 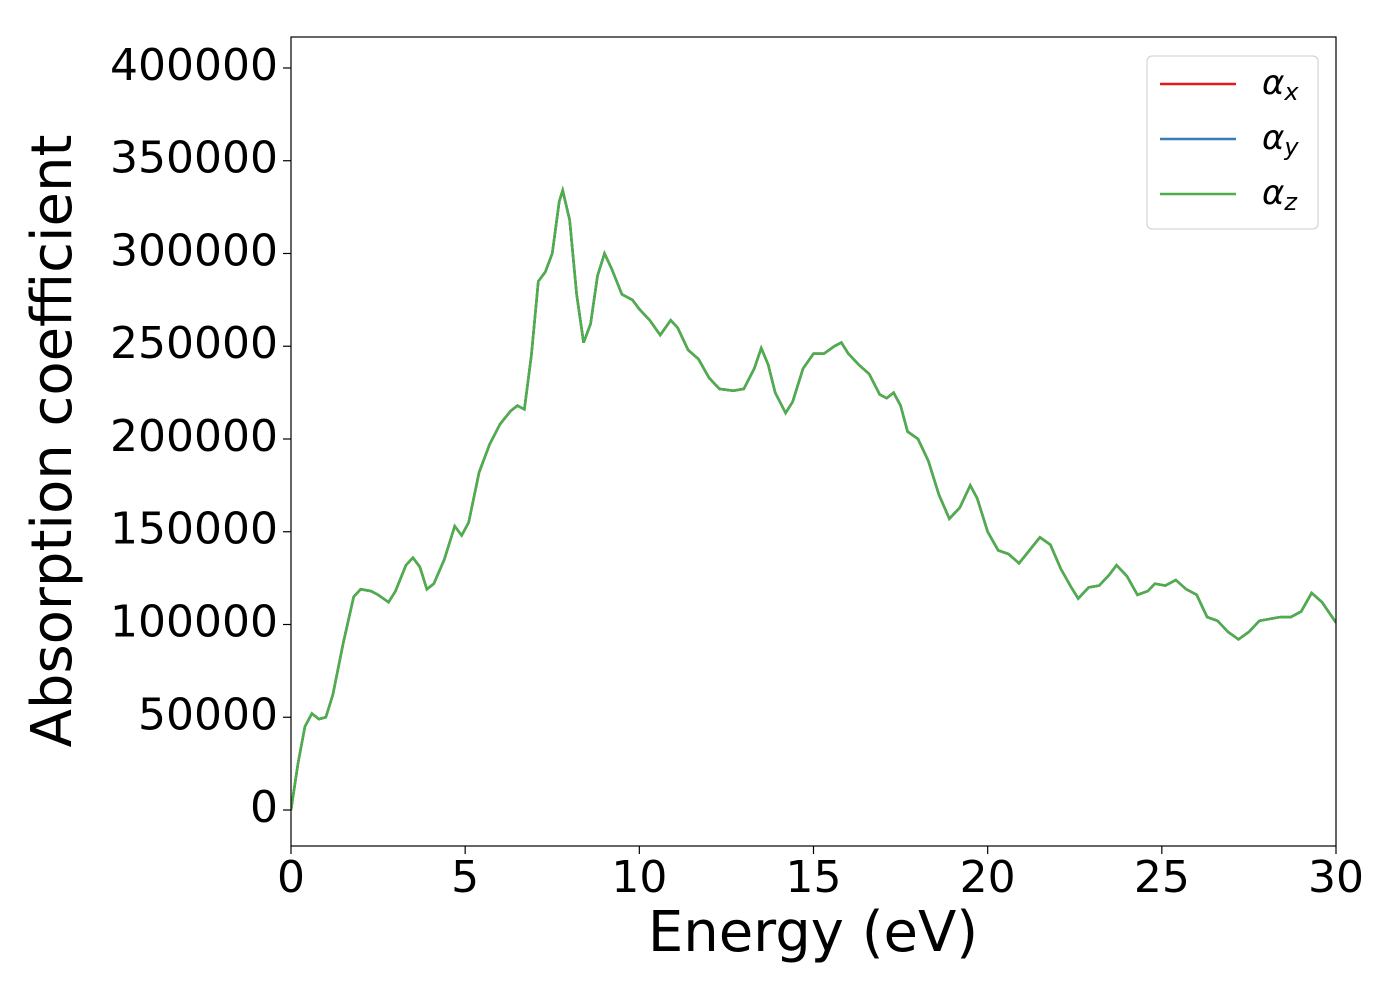 I want to click on legend-label: αz, so click(x=1280, y=195).